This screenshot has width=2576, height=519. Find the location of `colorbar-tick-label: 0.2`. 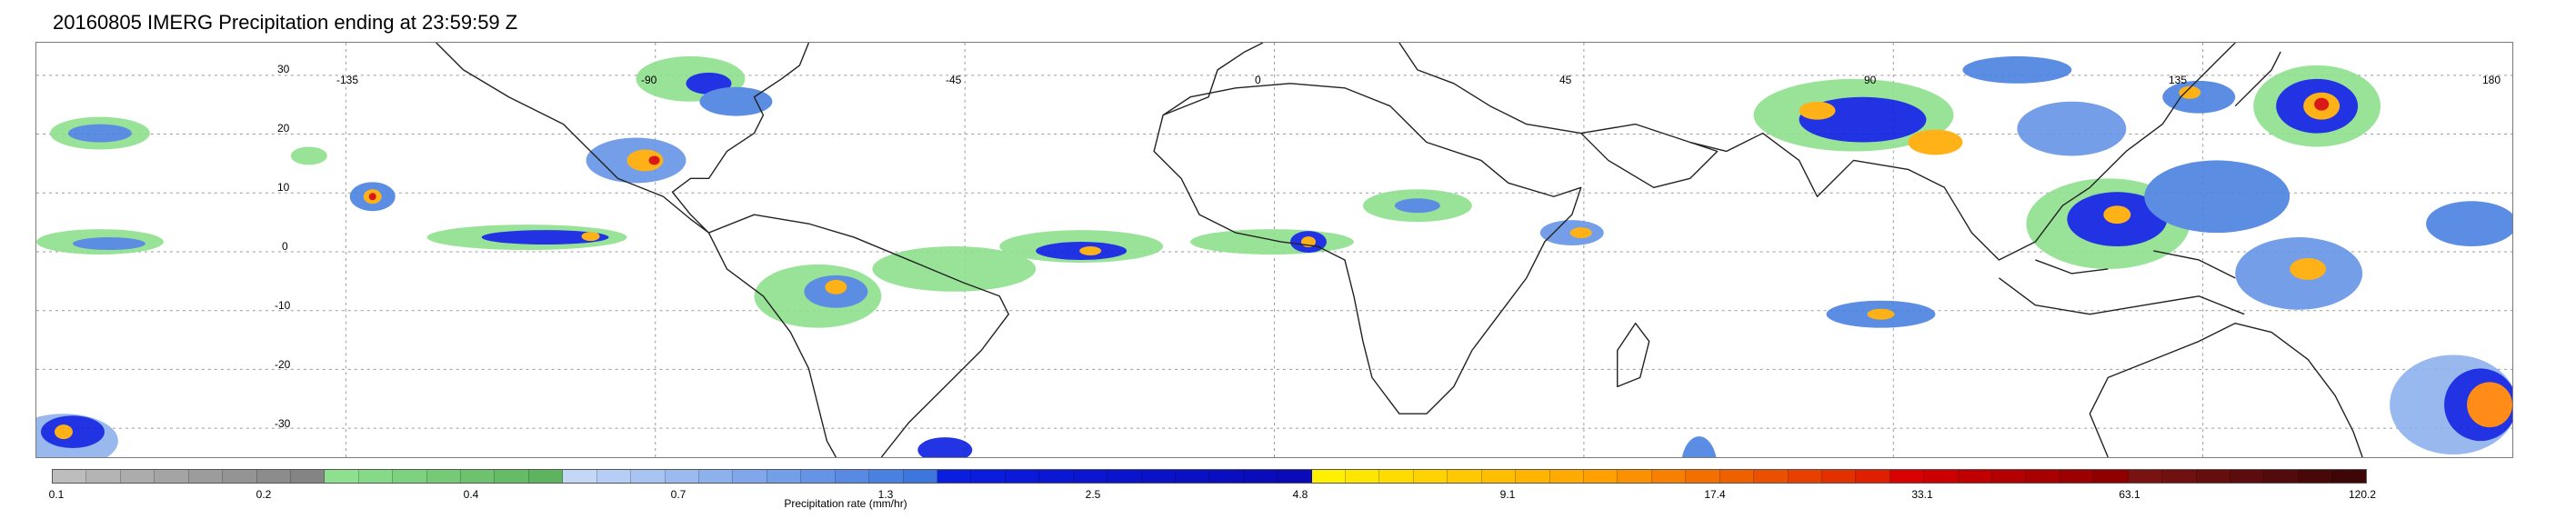

colorbar-tick-label: 0.2 is located at coordinates (264, 494).